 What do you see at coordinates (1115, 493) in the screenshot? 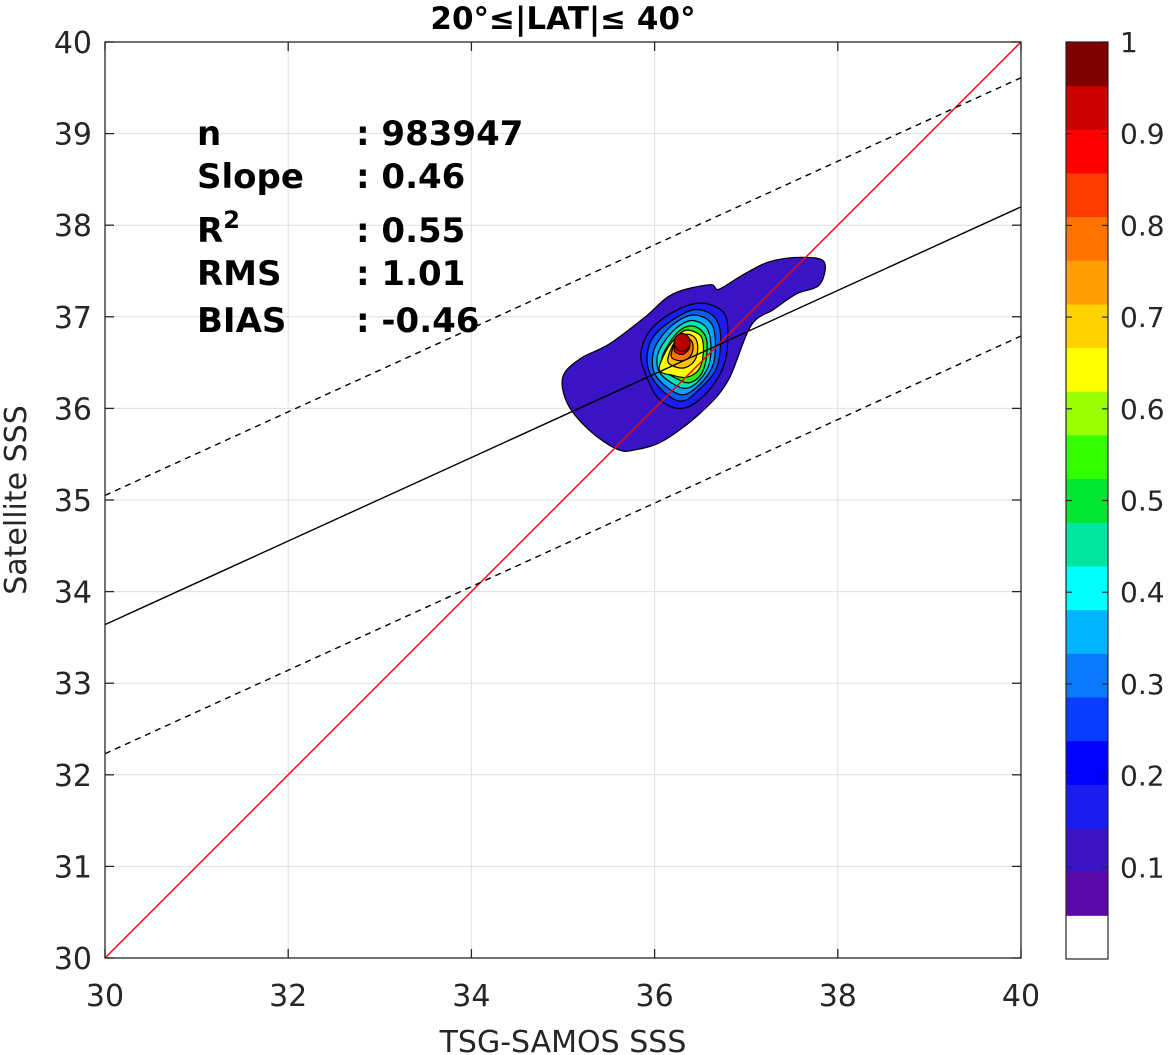
I see `colorbar: 0.1 0.2 0.3 0.4 0.5 0.6 0.7 0.8 0.9 1` at bounding box center [1115, 493].